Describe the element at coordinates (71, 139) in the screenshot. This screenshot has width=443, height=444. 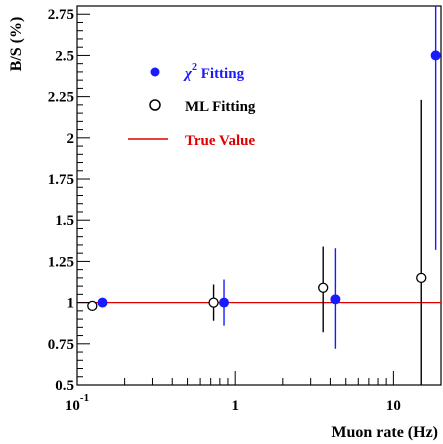
I see `y-tick-label: 2` at that location.